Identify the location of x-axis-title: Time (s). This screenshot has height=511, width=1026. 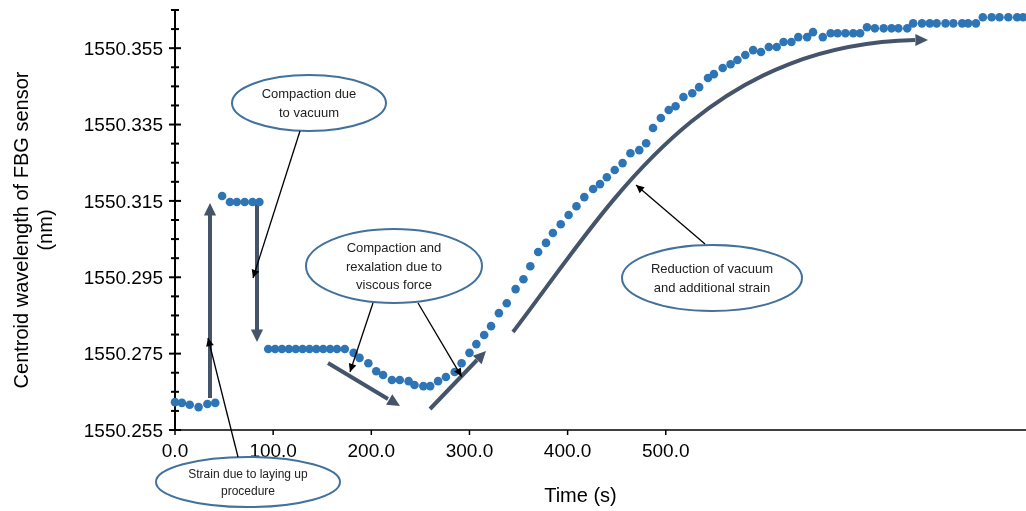
(580, 495).